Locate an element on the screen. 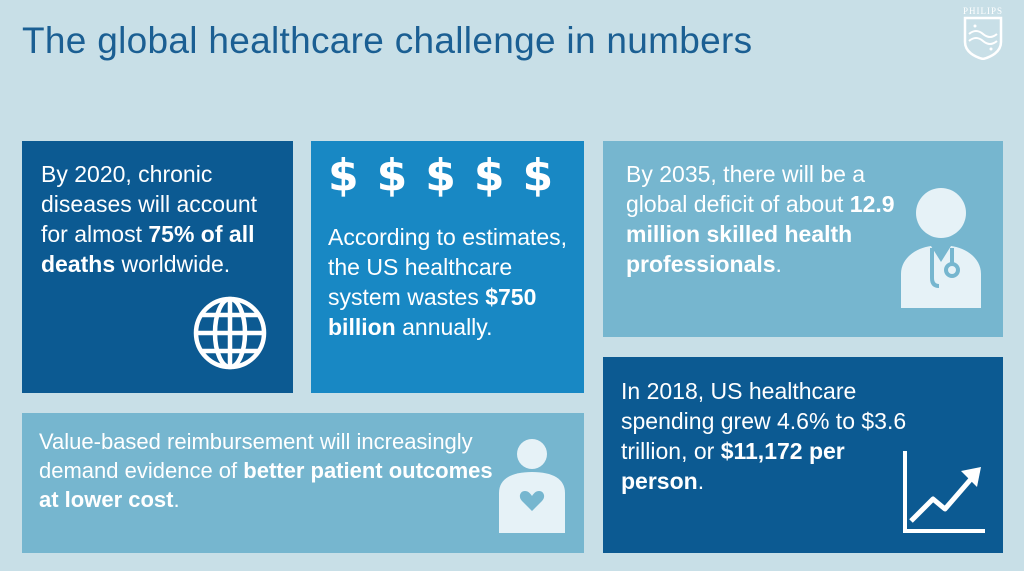 Image resolution: width=1024 pixels, height=571 pixels. logo-wordmark: PHILIPS is located at coordinates (982, 11).